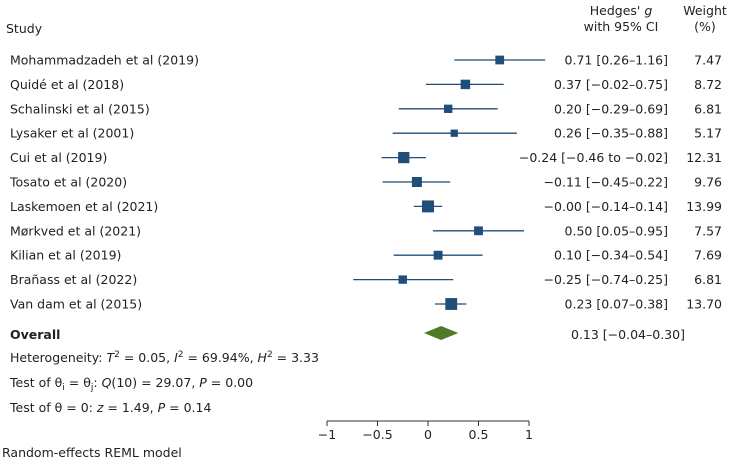  I want to click on study-name: Mohammadzadeh et al (2019), so click(104, 60).